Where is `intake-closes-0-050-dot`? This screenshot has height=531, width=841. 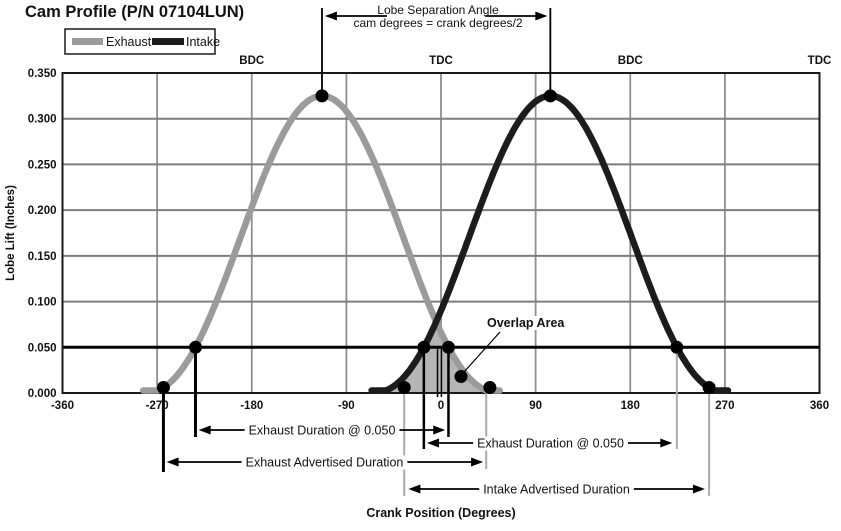
intake-closes-0-050-dot is located at coordinates (677, 347).